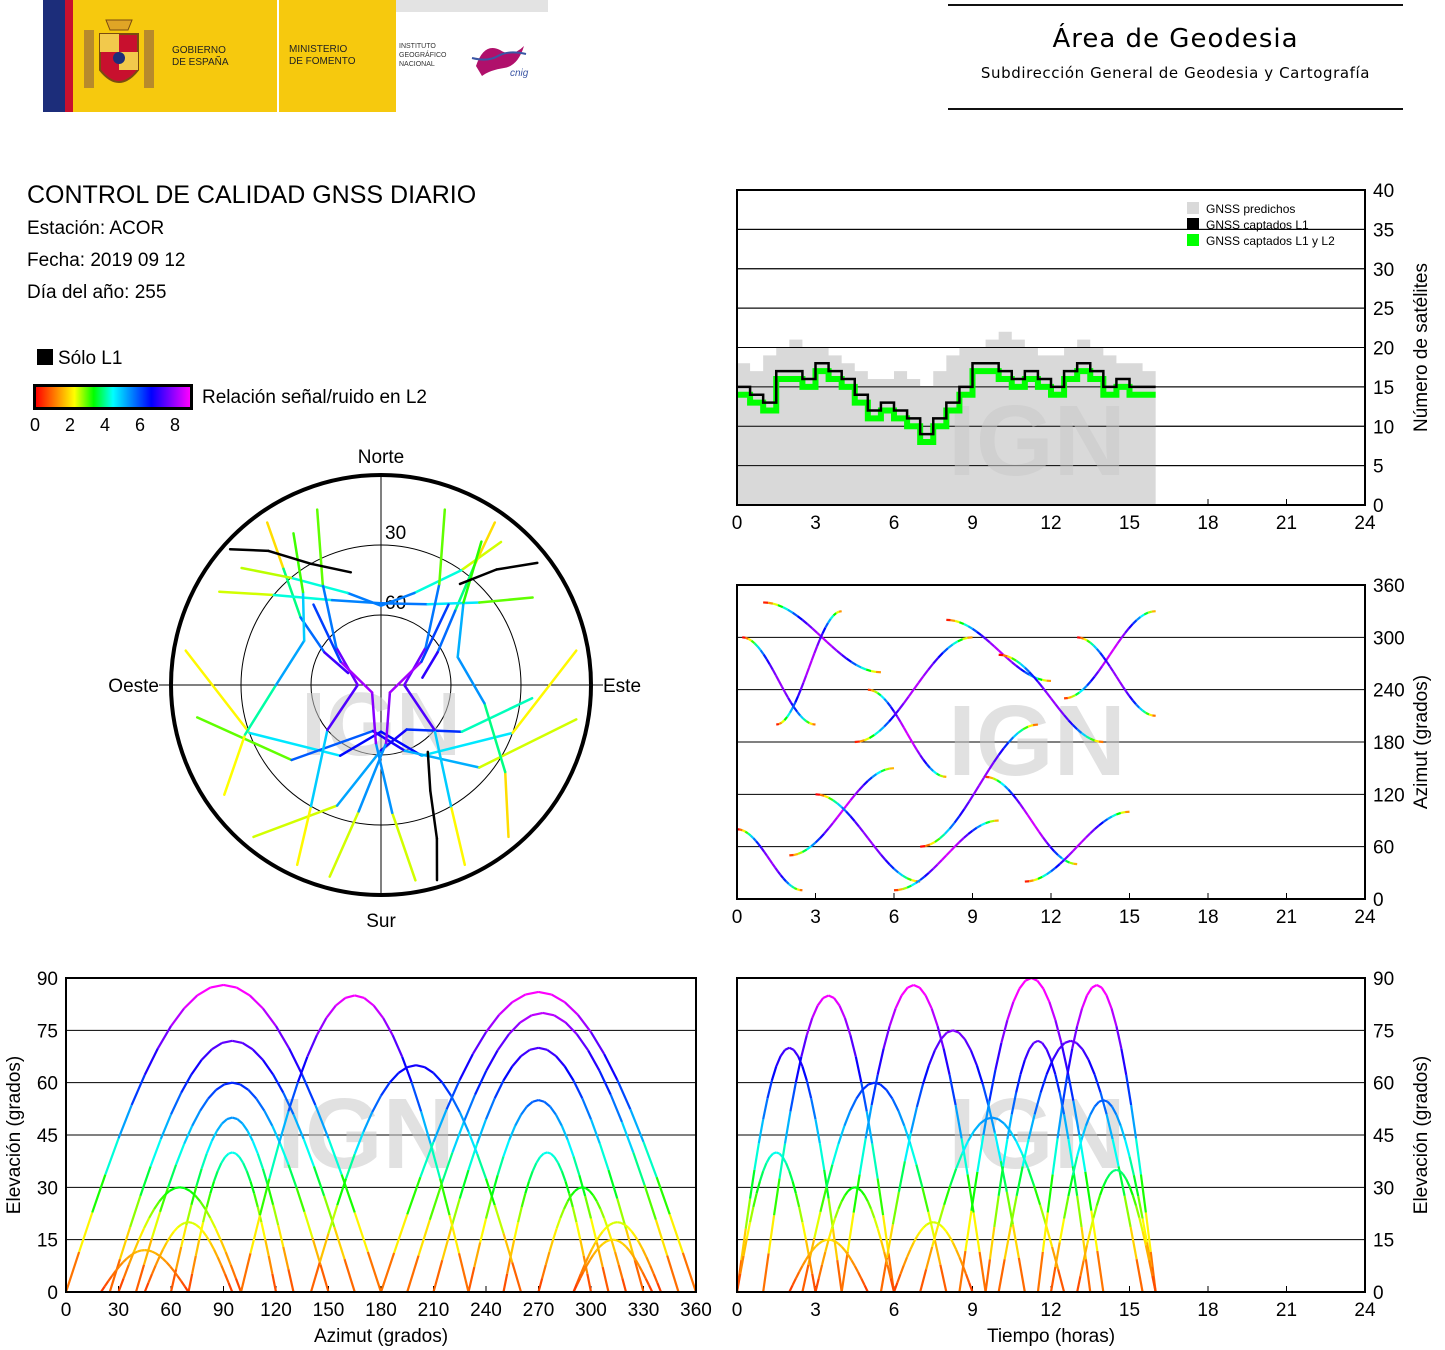 The image size is (1445, 1350). What do you see at coordinates (1389, 795) in the screenshot?
I see `y-tick-label: 120` at bounding box center [1389, 795].